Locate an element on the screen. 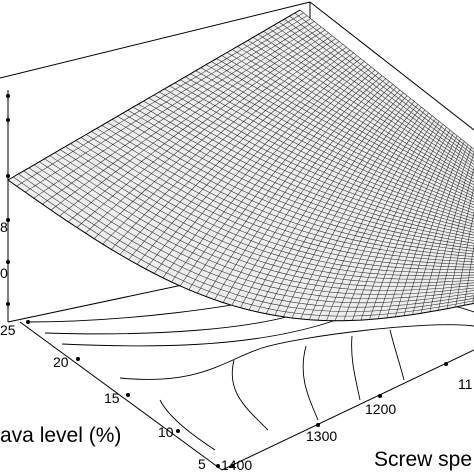 The width and height of the screenshot is (474, 474). mesh-line-u is located at coordinates (468, 275).